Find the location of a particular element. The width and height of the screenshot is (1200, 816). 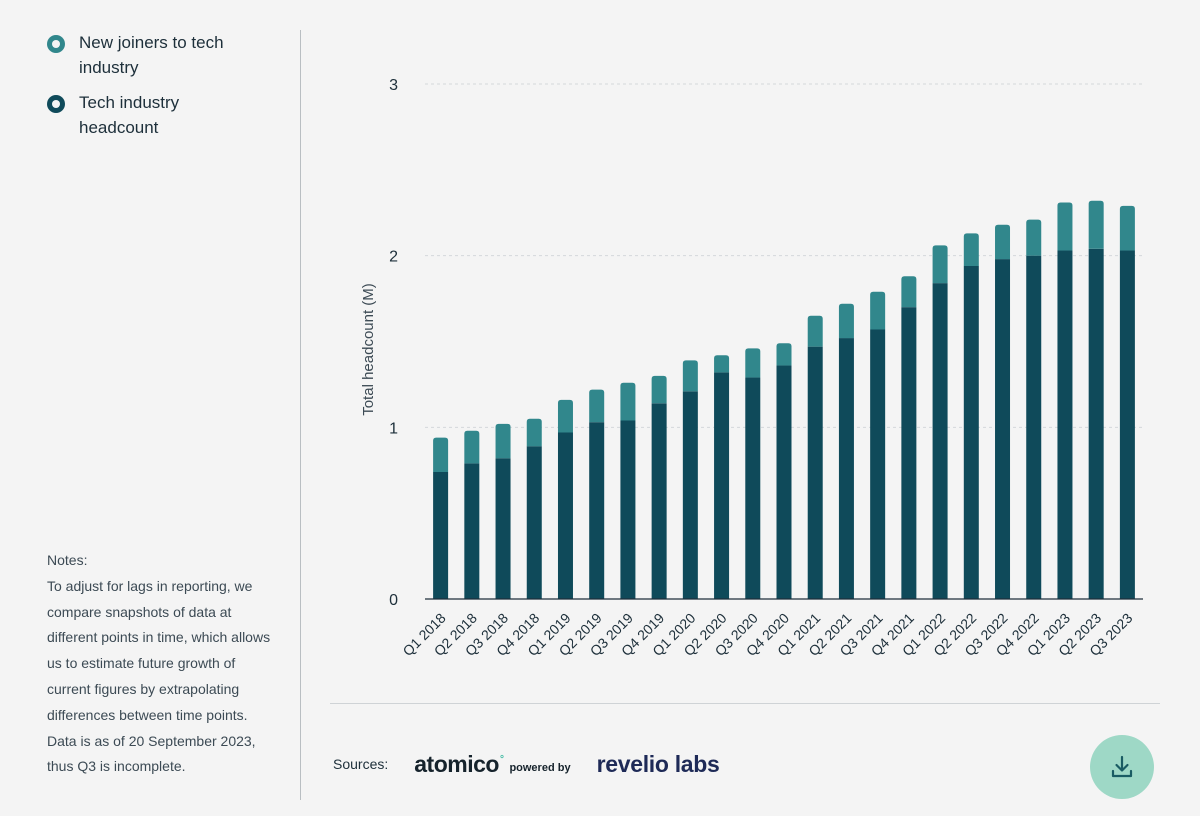

legend-item-headcount: Tech industry headcount is located at coordinates (167, 115).